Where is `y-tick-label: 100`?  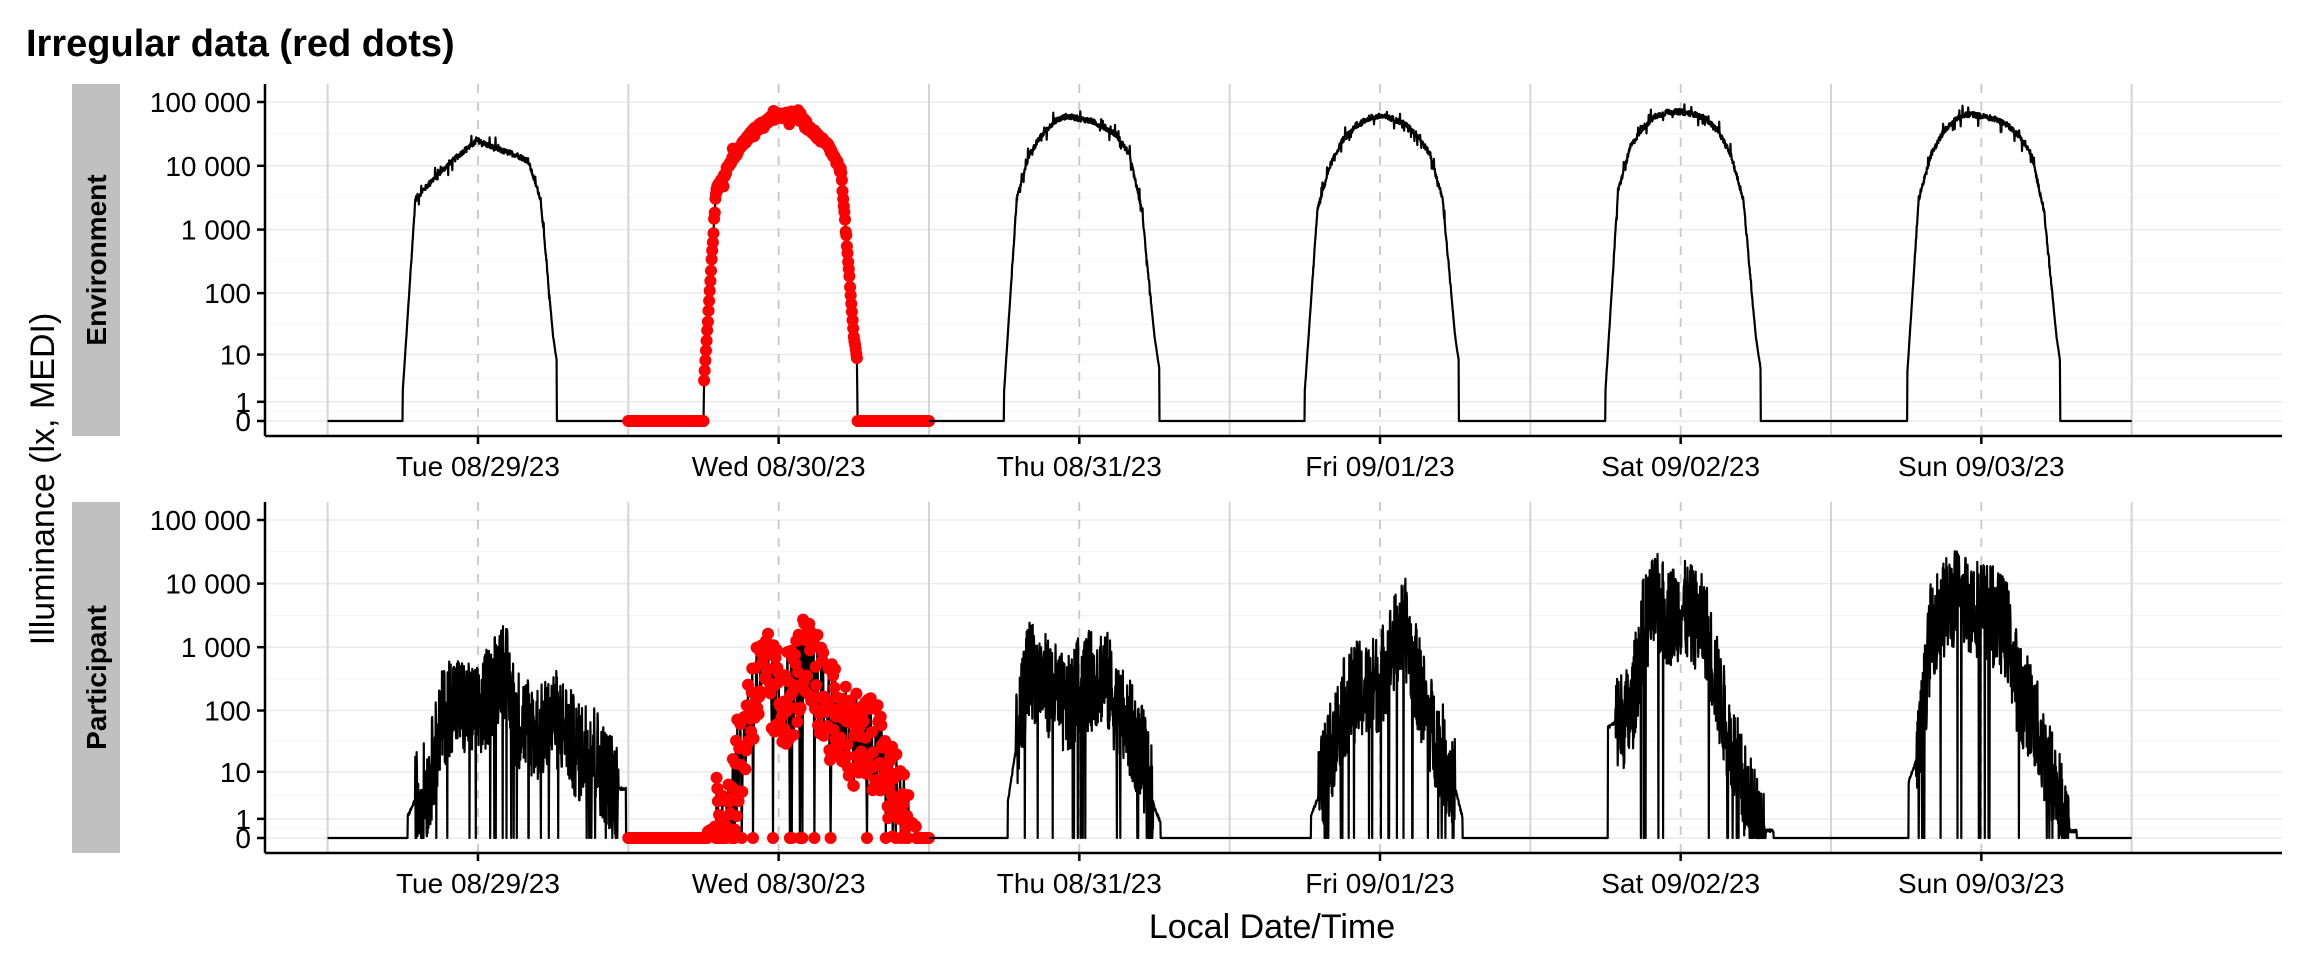
y-tick-label: 100 is located at coordinates (227, 293).